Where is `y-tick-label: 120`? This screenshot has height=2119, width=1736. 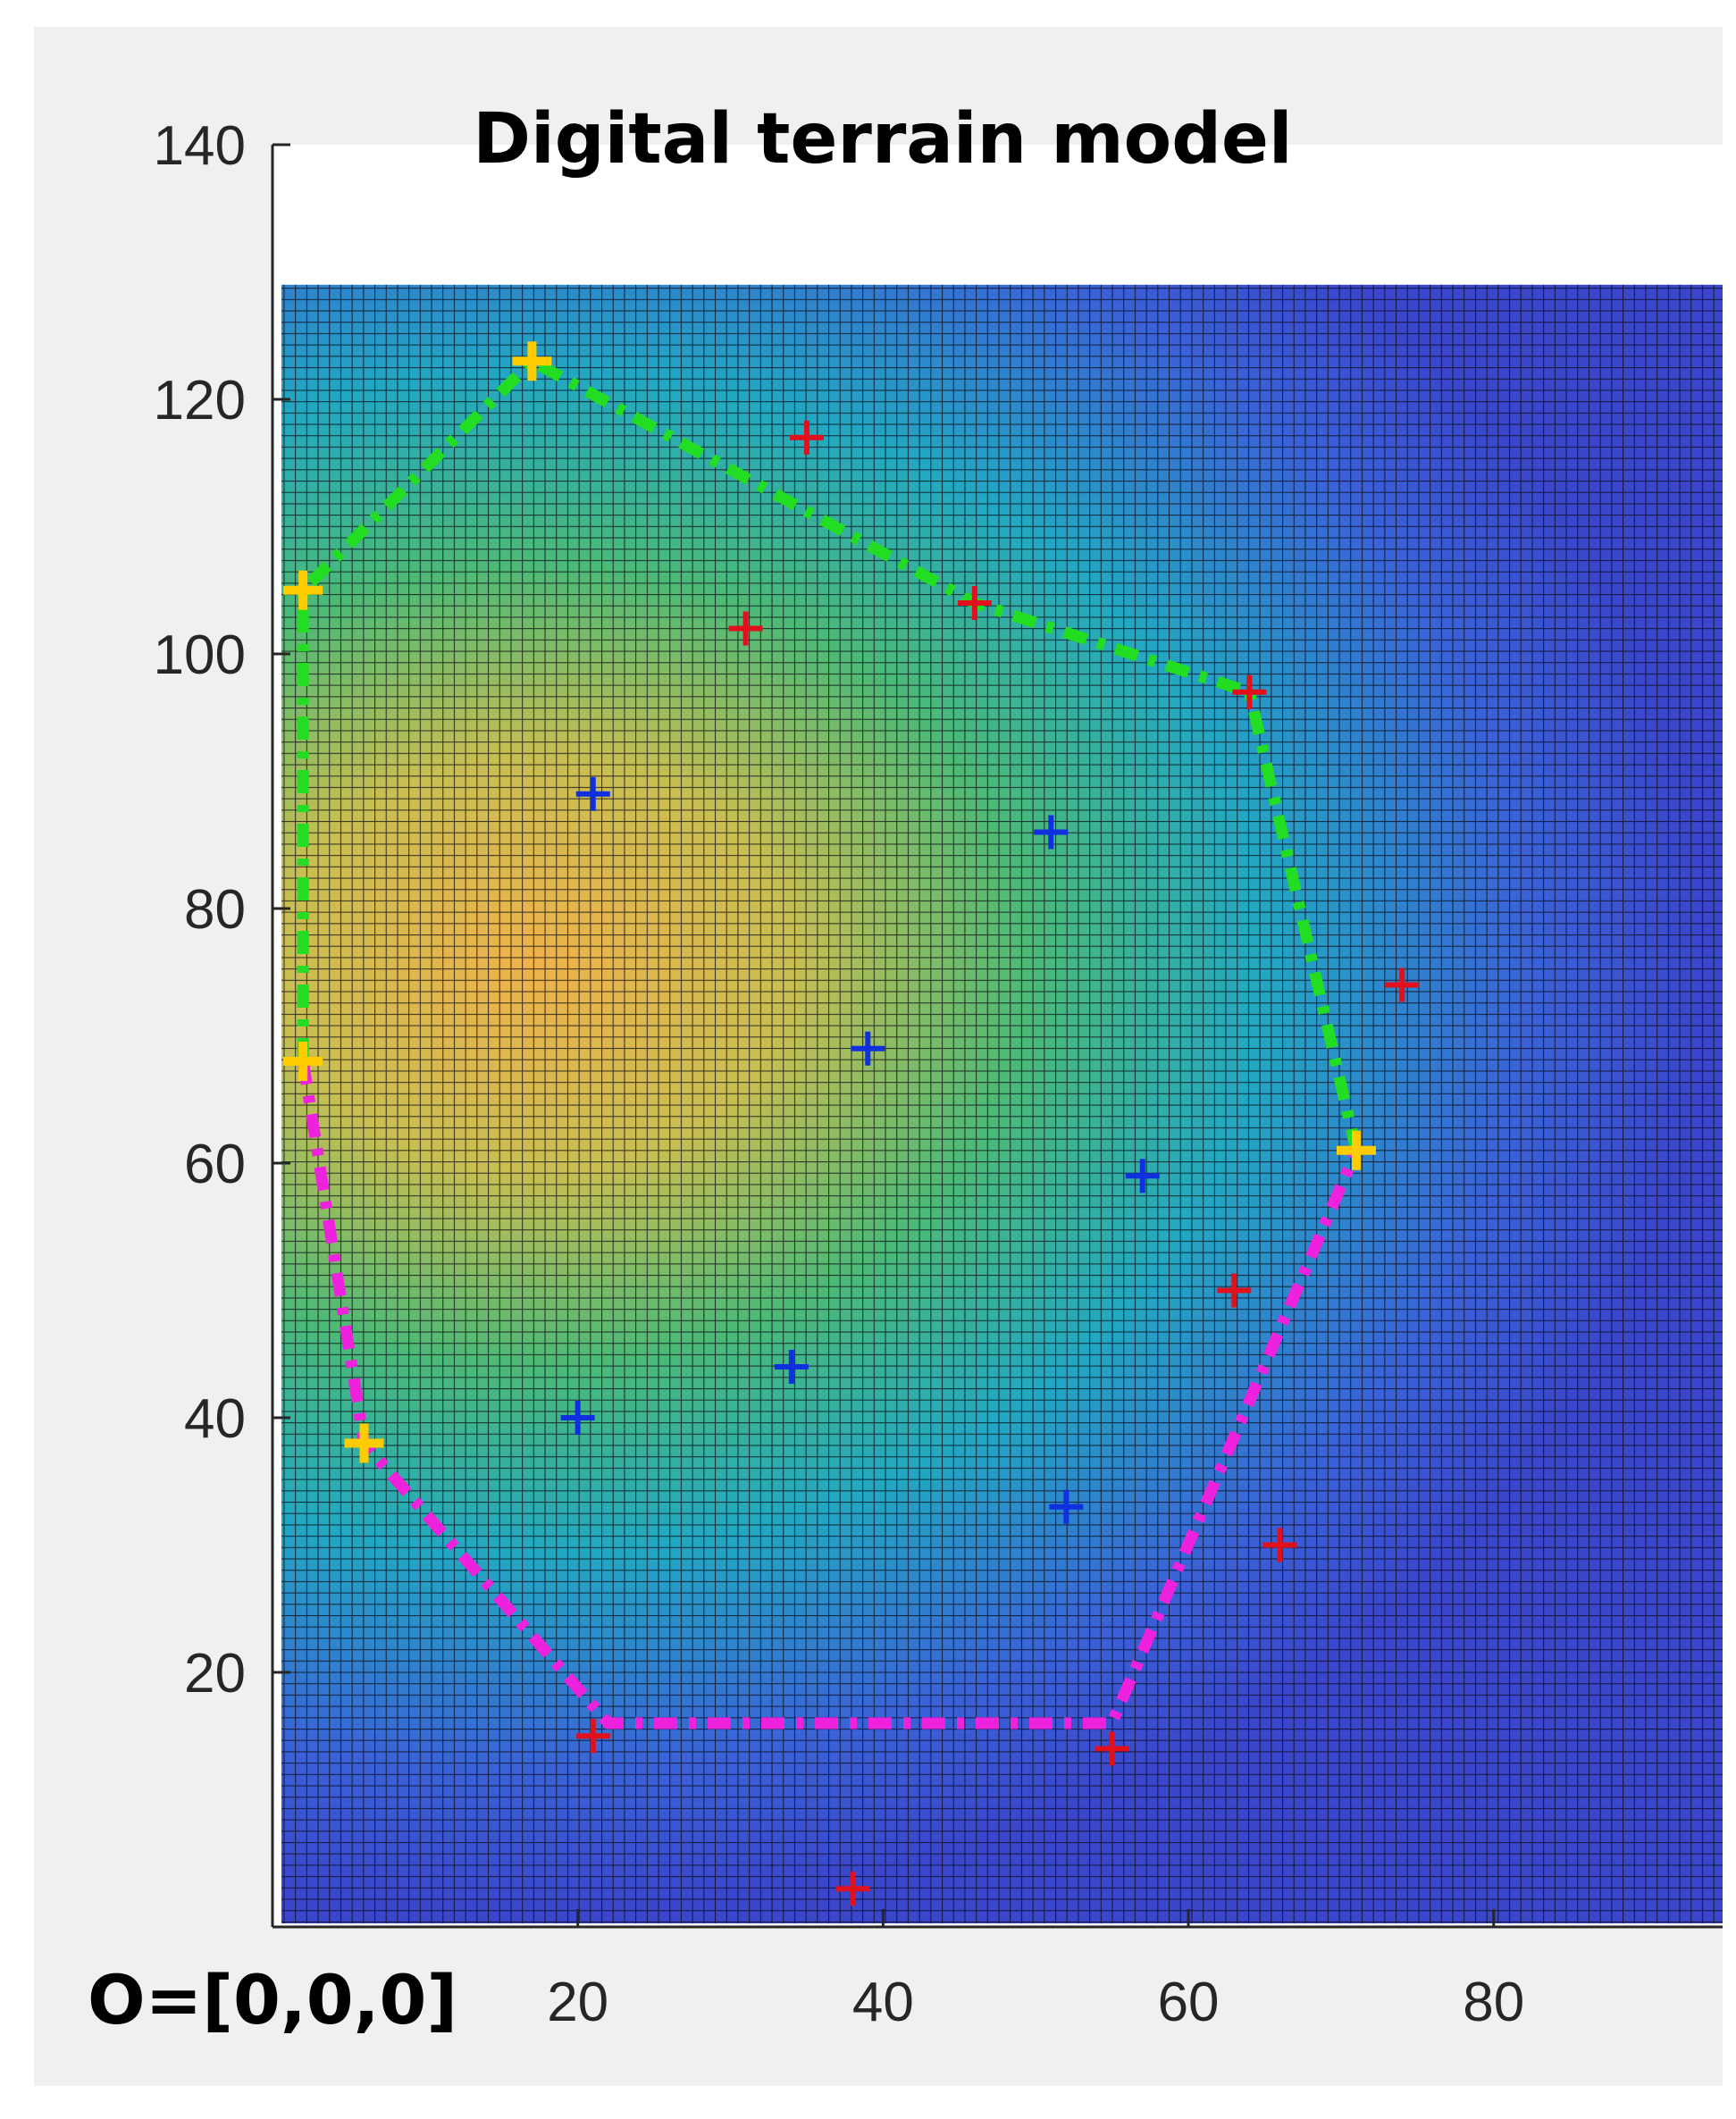 y-tick-label: 120 is located at coordinates (200, 401).